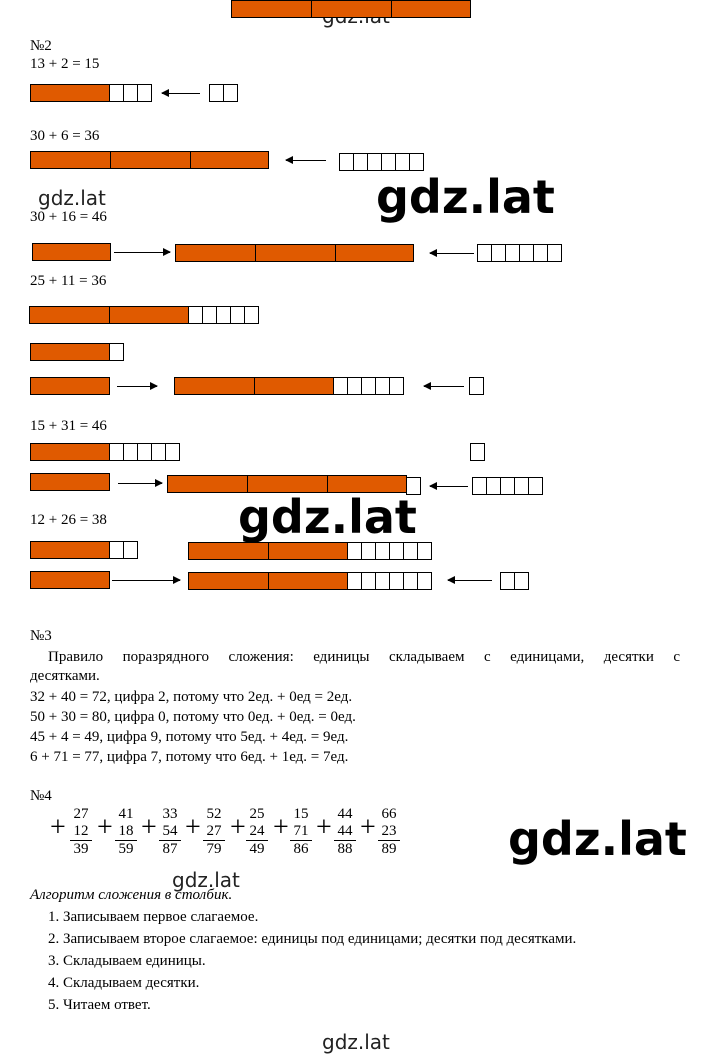 The width and height of the screenshot is (720, 1056). I want to click on column-addition: 44 44 88, so click(345, 832).